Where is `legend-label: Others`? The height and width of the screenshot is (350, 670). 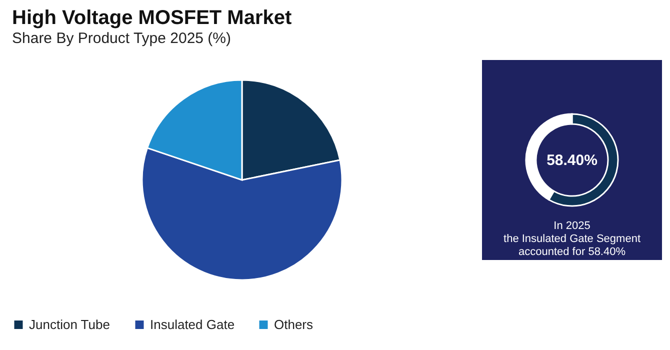 legend-label: Others is located at coordinates (294, 324).